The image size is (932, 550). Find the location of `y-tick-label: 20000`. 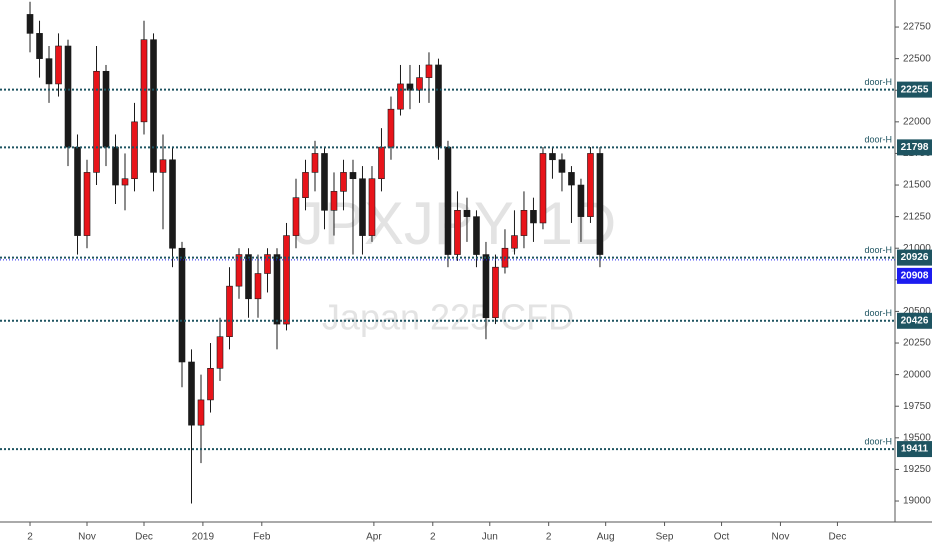

y-tick-label: 20000 is located at coordinates (917, 374).